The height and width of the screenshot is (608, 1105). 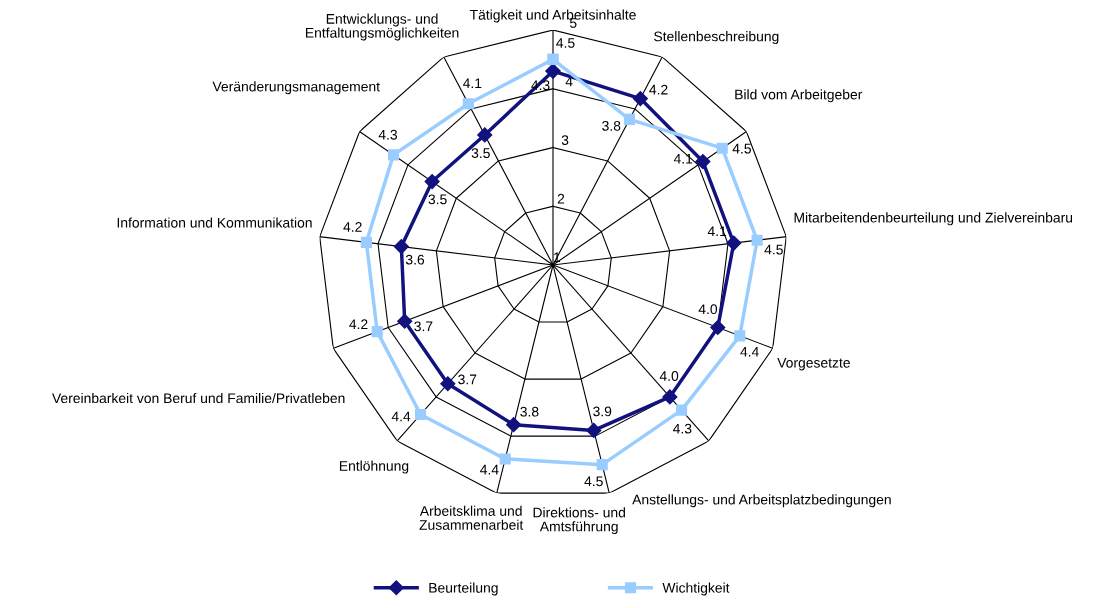 I want to click on spoke-label: Vorgesetzte, so click(x=813, y=364).